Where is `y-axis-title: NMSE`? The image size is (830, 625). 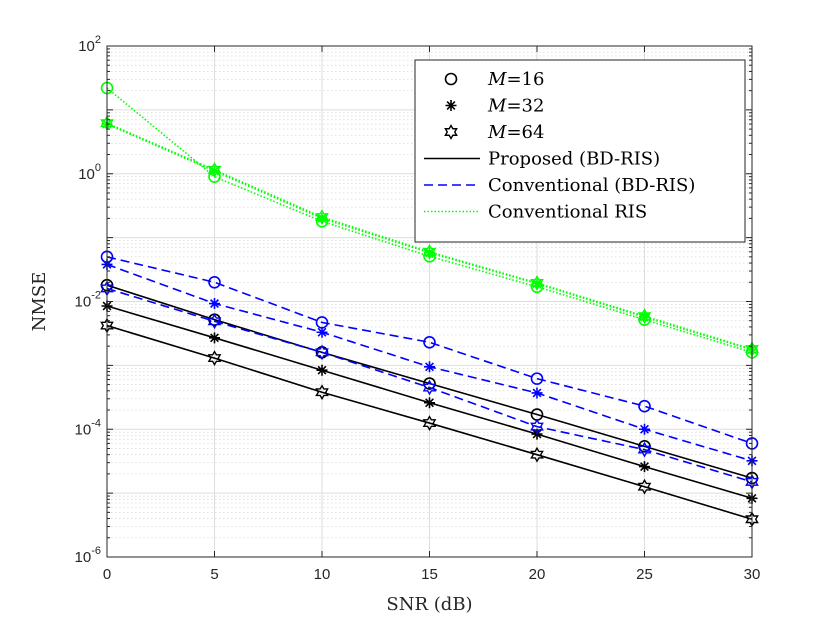
y-axis-title: NMSE is located at coordinates (39, 302).